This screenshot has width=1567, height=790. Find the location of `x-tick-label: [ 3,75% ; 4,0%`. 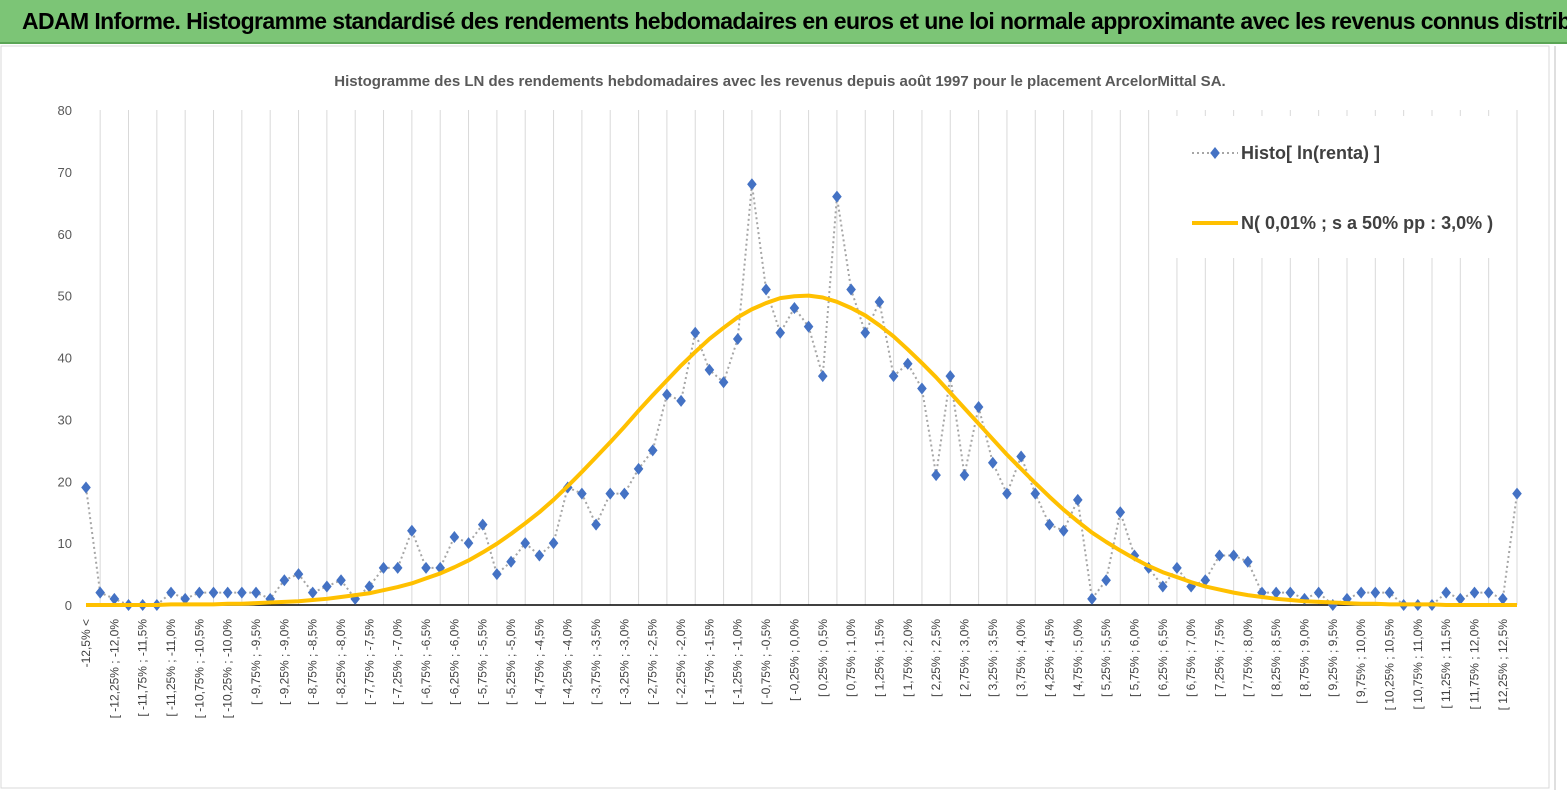

x-tick-label: [ 3,75% ; 4,0% is located at coordinates (1021, 658).